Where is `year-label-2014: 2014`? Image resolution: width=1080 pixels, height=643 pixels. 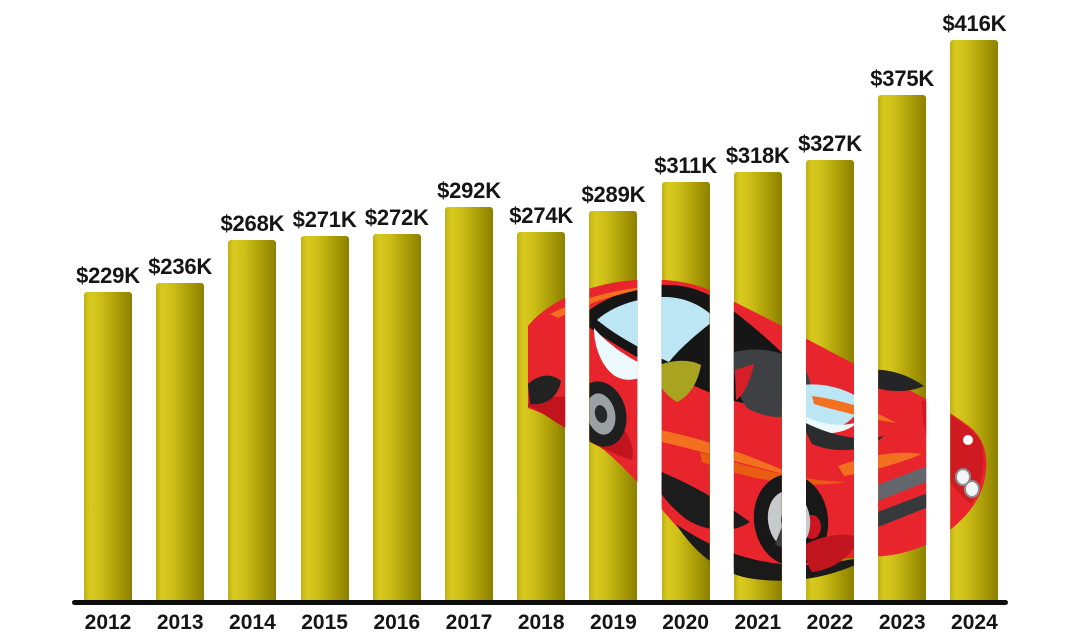 year-label-2014: 2014 is located at coordinates (252, 622).